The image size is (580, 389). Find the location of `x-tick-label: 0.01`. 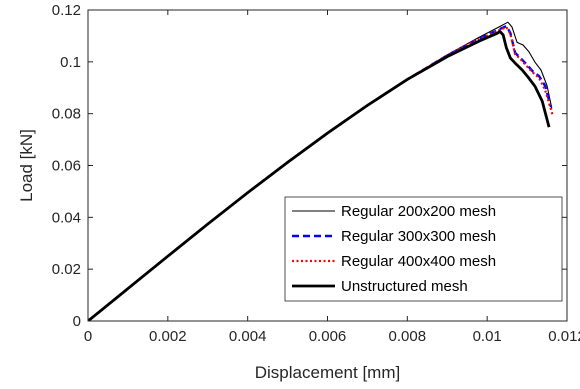

x-tick-label: 0.01 is located at coordinates (487, 336).